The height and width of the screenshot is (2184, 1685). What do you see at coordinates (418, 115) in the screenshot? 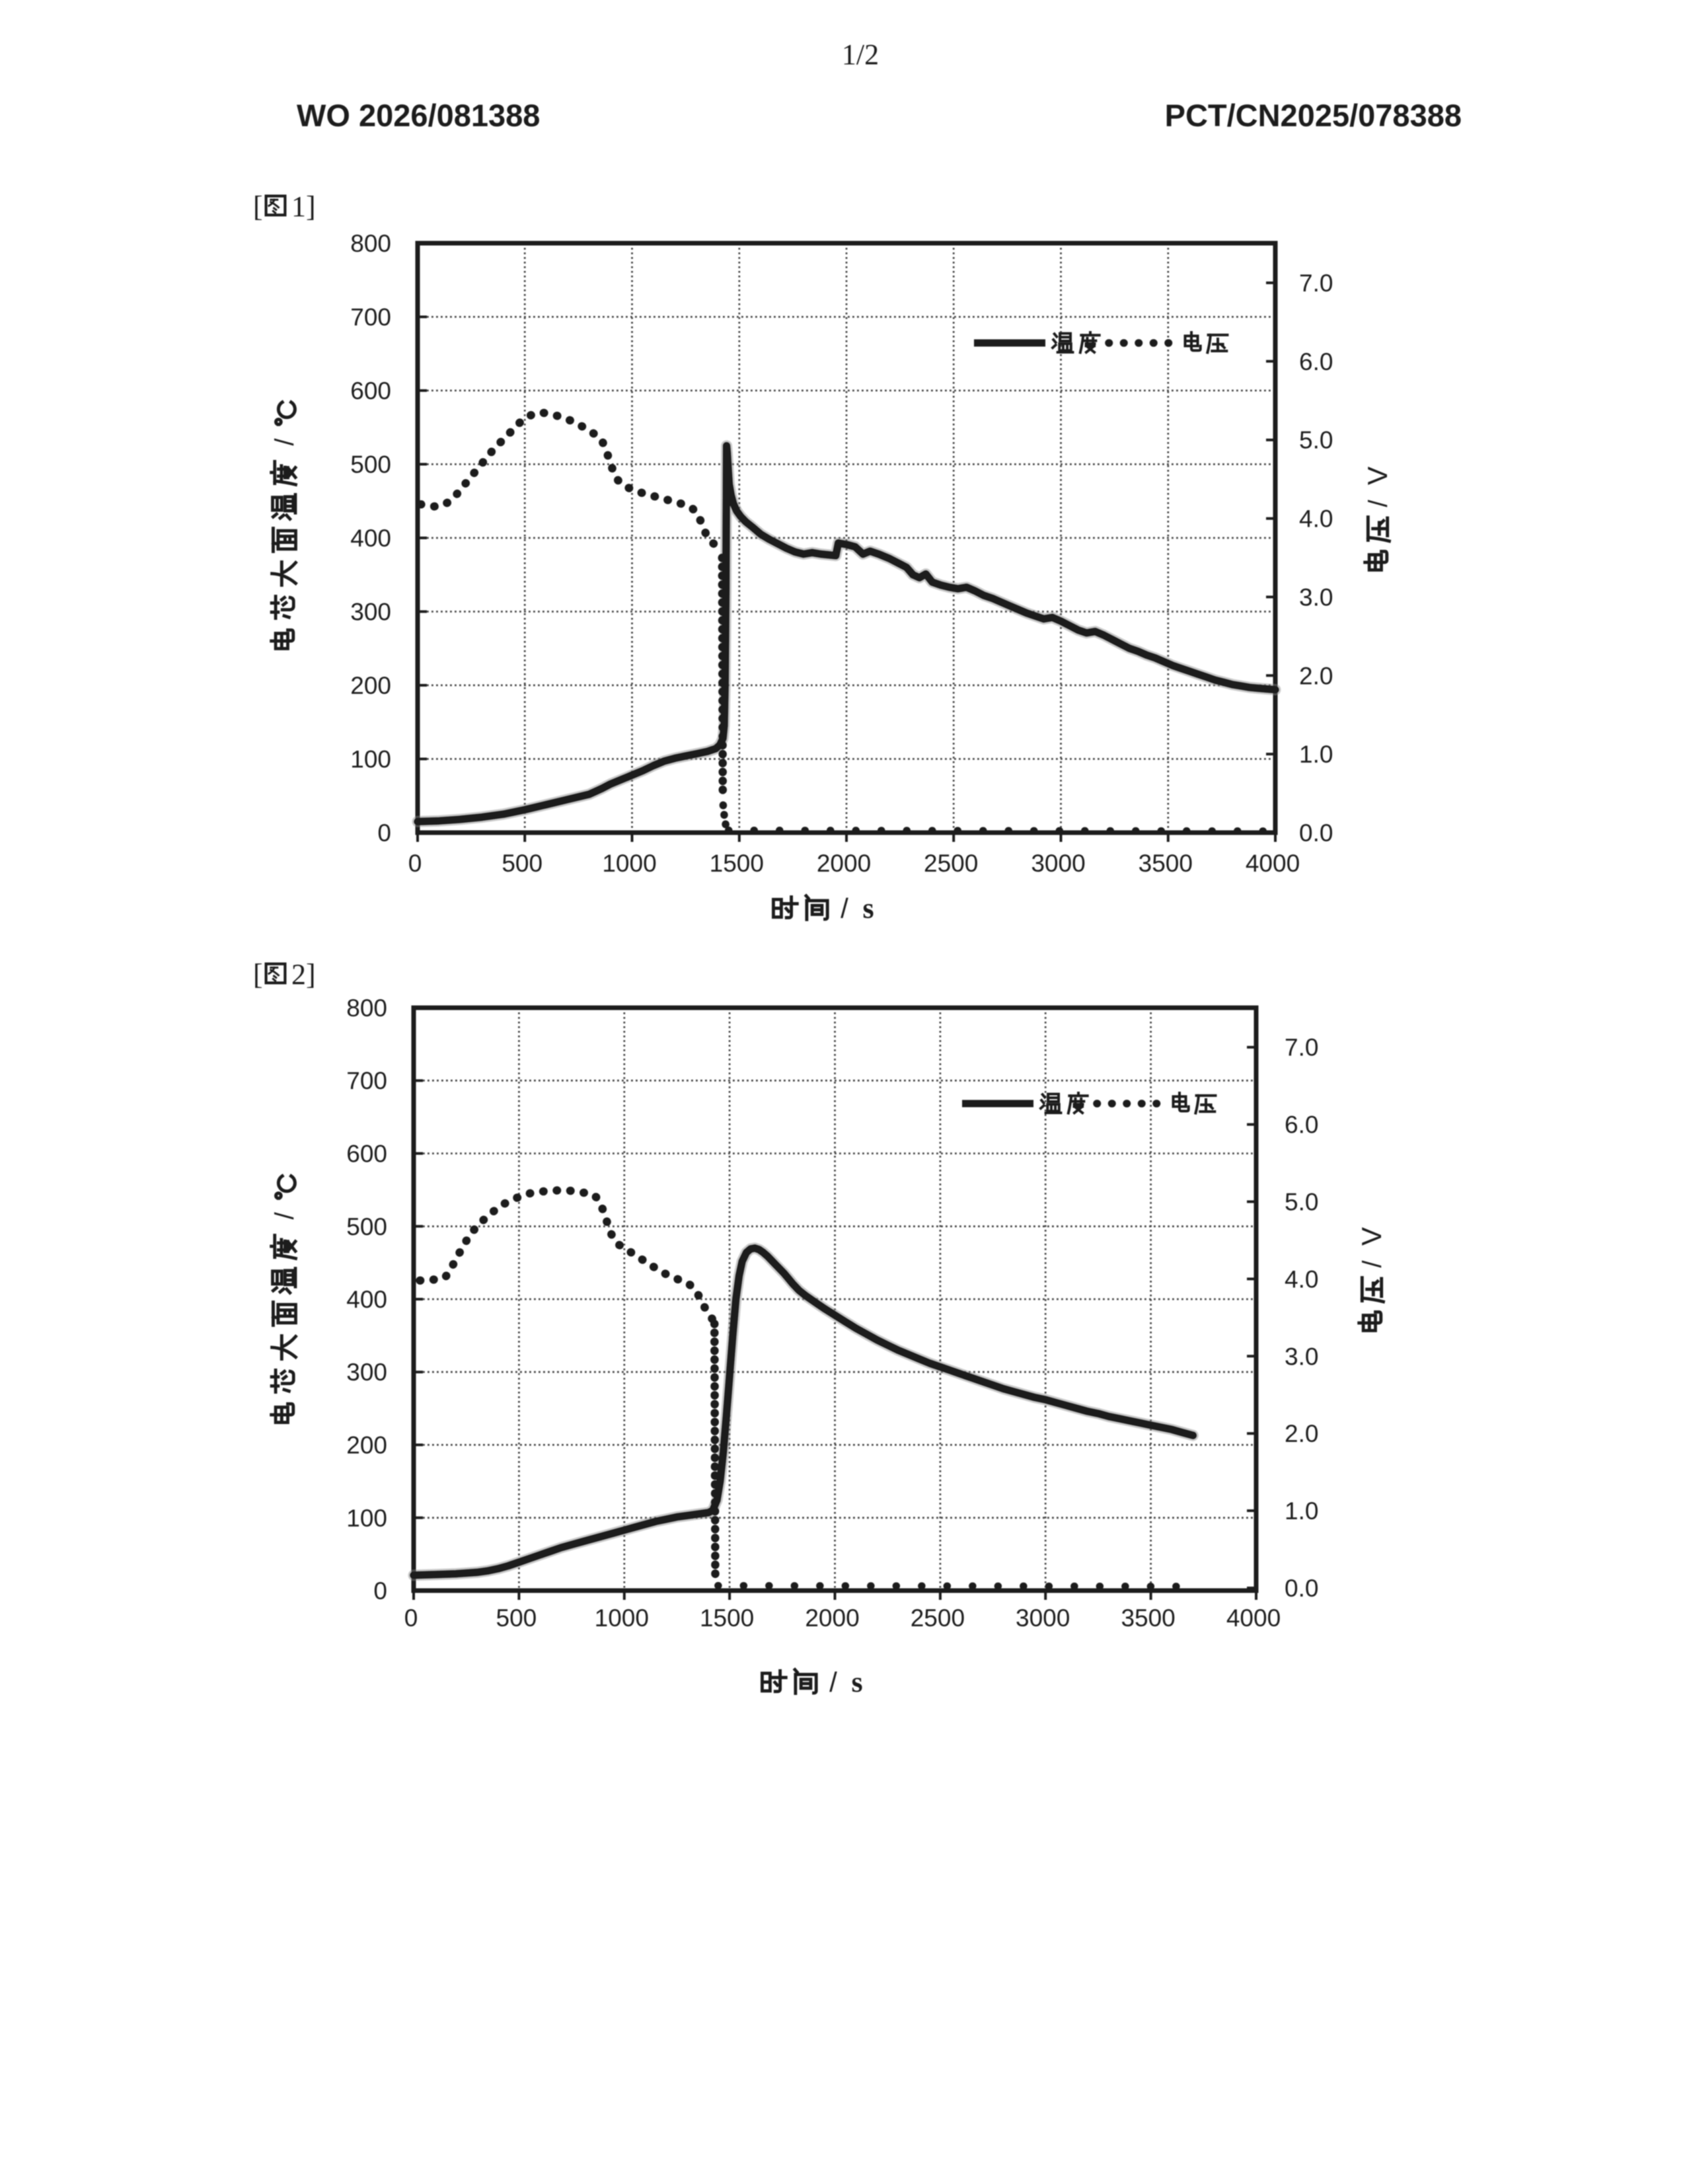
I see `svg-text: WO 2026/081388` at bounding box center [418, 115].